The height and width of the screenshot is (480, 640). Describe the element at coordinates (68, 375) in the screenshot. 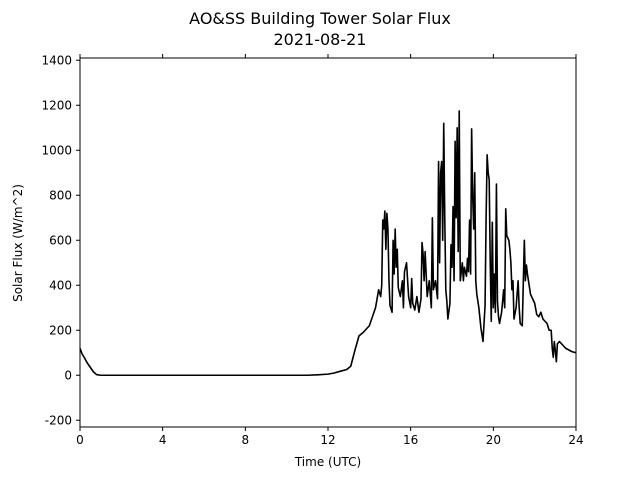

I see `y-tick-label: 0` at that location.